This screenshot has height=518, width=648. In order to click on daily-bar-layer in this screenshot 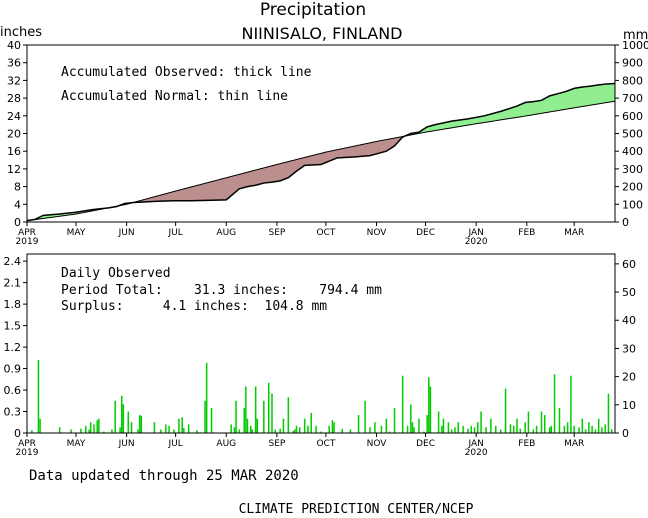, I will do `click(322, 396)`.